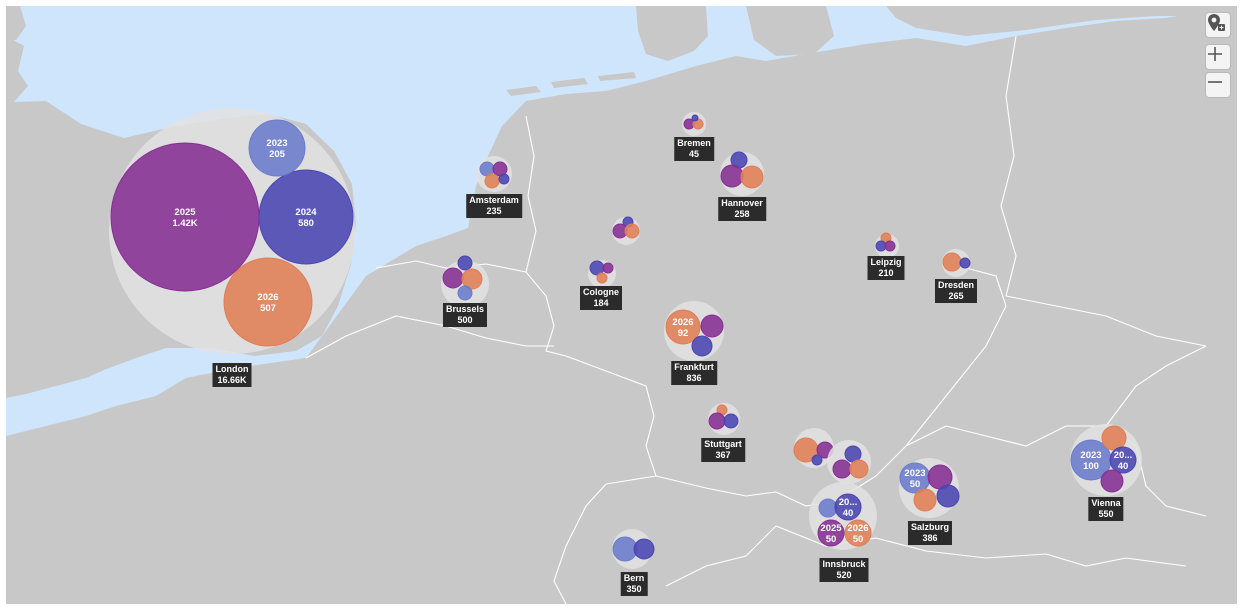 Image resolution: width=1241 pixels, height=610 pixels. I want to click on map-pin-icon, so click(1216, 22).